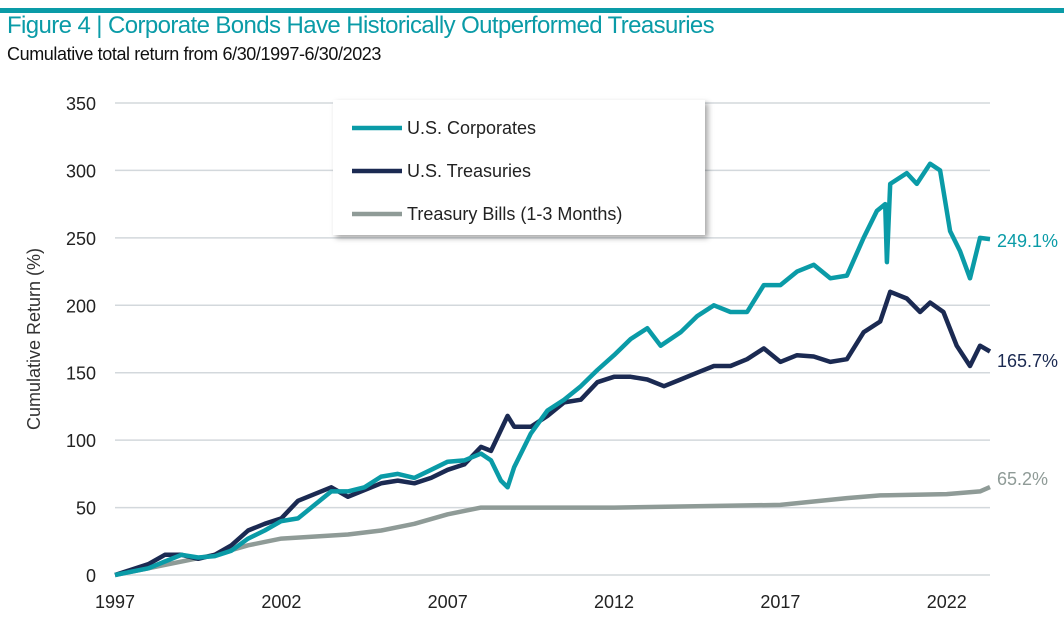 The width and height of the screenshot is (1064, 634). Describe the element at coordinates (532, 10) in the screenshot. I see `accent-bar` at that location.